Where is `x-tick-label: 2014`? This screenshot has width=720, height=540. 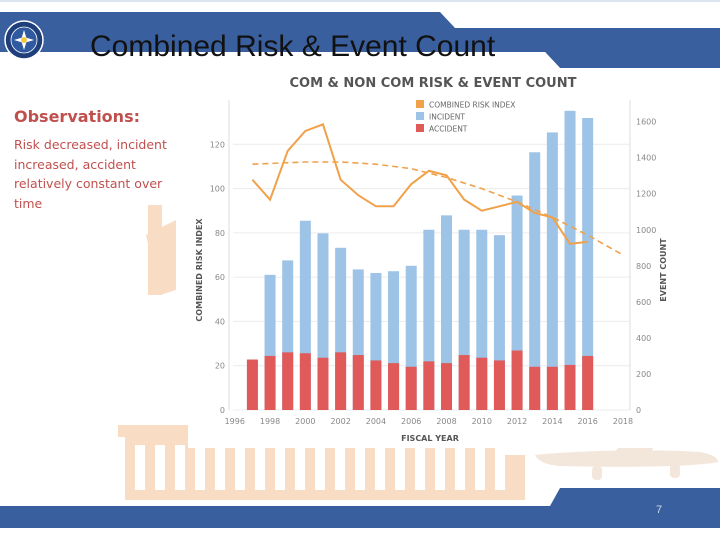 x-tick-label: 2014 is located at coordinates (552, 421).